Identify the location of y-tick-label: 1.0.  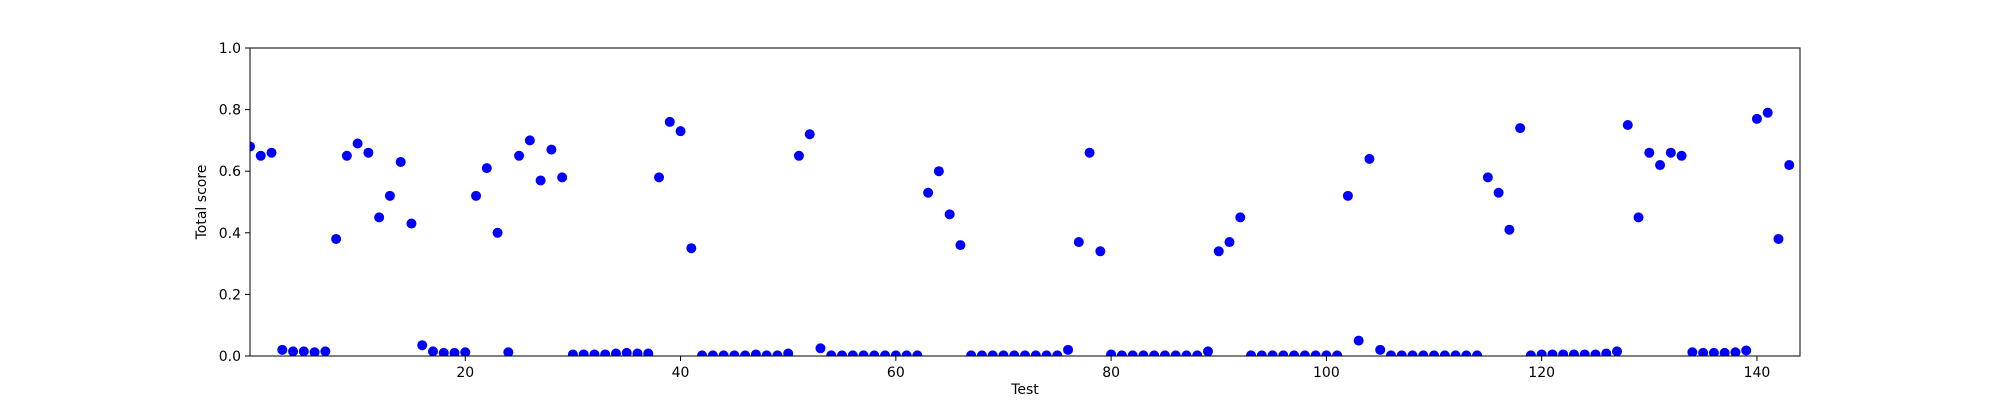
(230, 49).